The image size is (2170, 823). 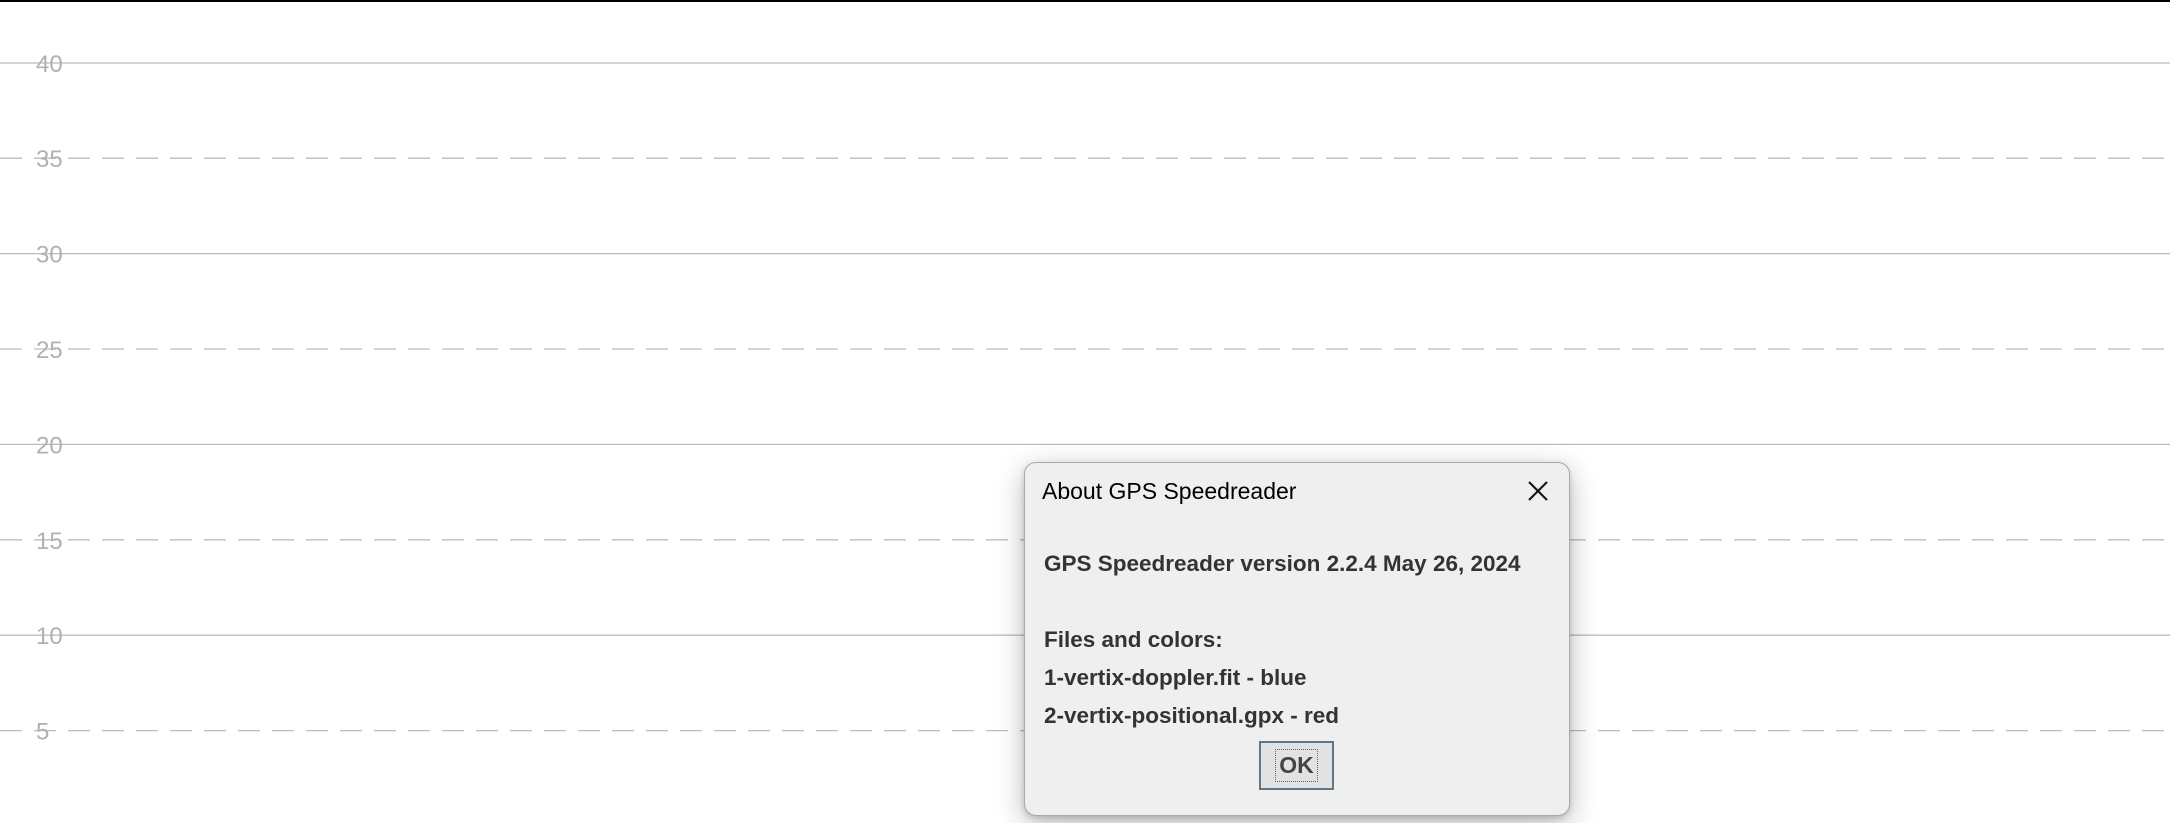 What do you see at coordinates (49, 350) in the screenshot?
I see `y-tick-label: 25` at bounding box center [49, 350].